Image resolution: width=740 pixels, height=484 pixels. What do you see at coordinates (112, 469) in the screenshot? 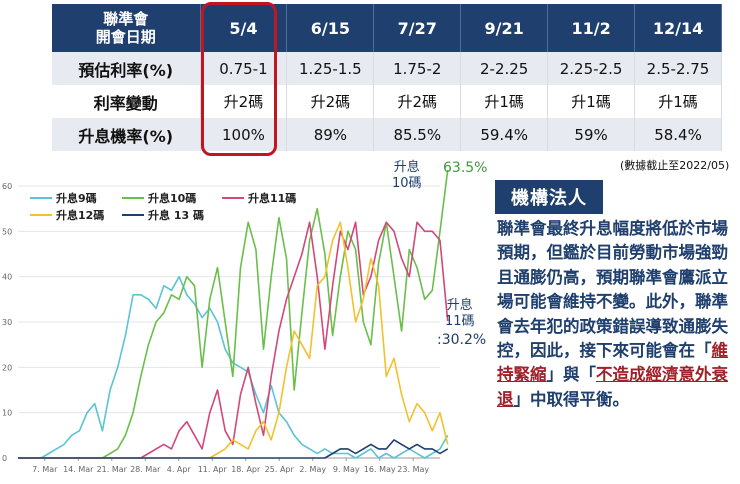
I see `x-tick-label: 21. Mar` at bounding box center [112, 469].